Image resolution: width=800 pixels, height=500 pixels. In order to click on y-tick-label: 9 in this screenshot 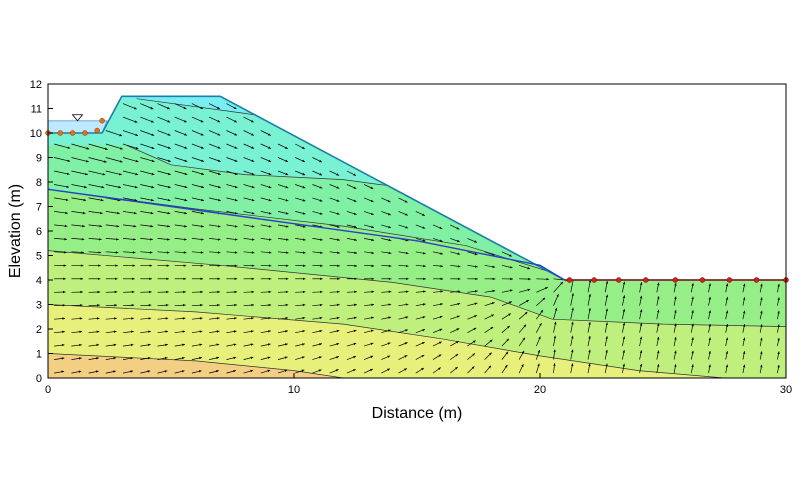, I will do `click(39, 159)`.